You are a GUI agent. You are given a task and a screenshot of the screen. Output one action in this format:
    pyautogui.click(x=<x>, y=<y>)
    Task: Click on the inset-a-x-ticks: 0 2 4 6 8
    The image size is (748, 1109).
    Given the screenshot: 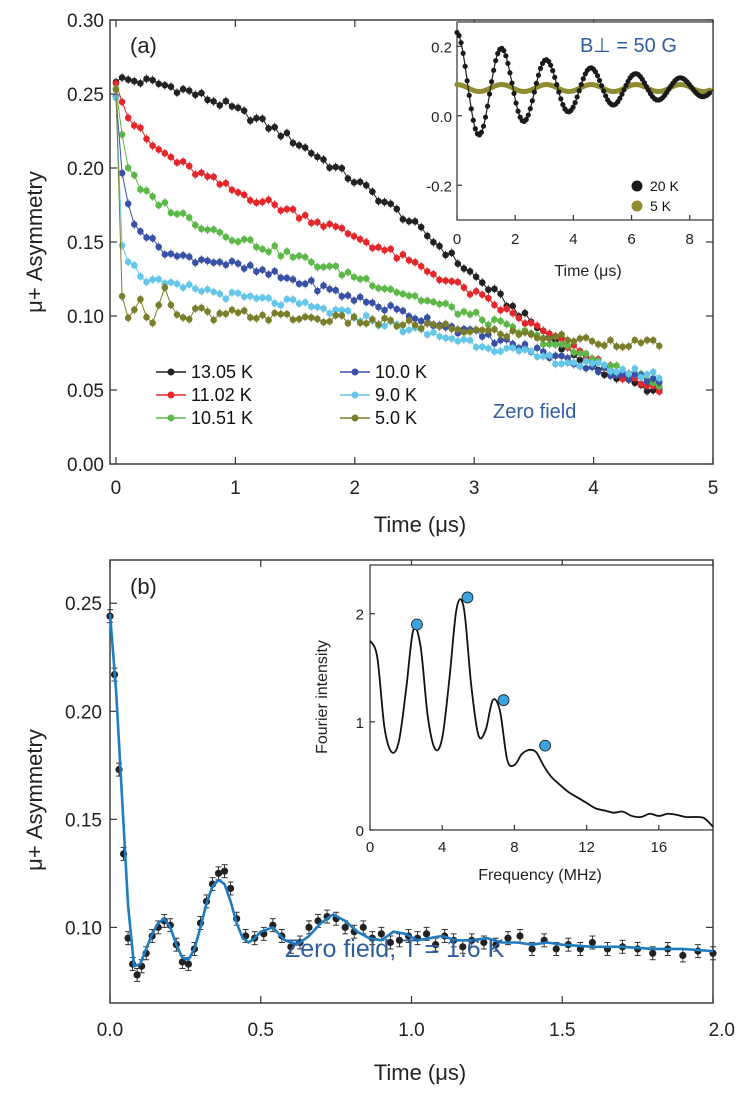 What is the action you would take?
    pyautogui.click(x=573, y=231)
    